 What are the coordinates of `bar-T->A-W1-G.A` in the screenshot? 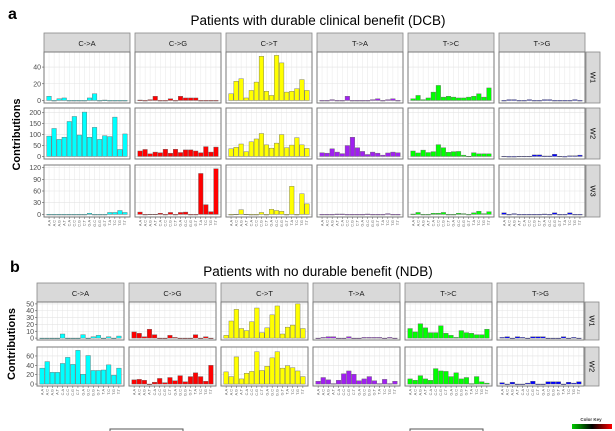 It's located at (363, 101).